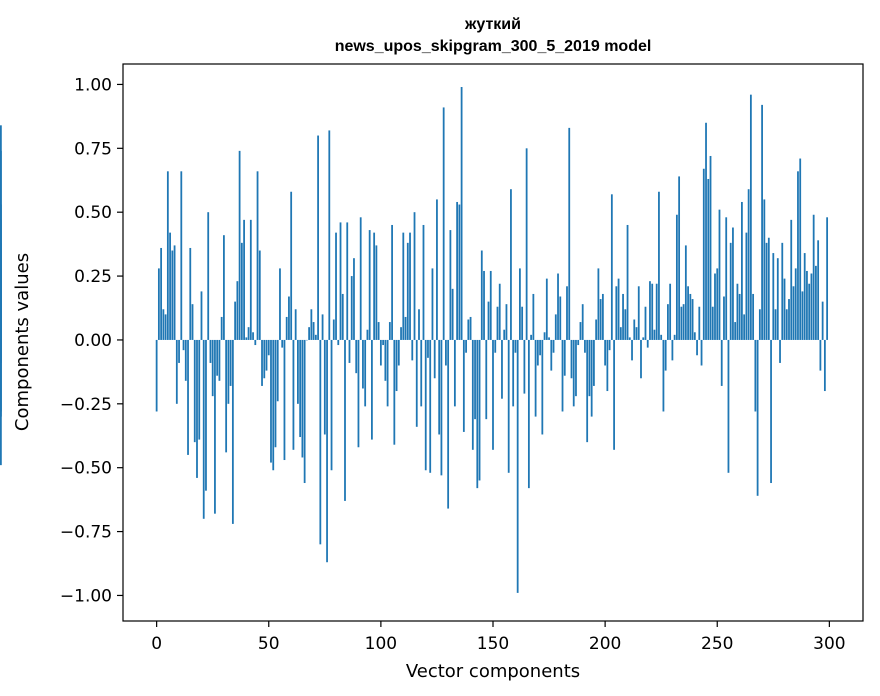 This screenshot has height=696, width=880. Describe the element at coordinates (381, 644) in the screenshot. I see `x-tick-label: 100` at that location.